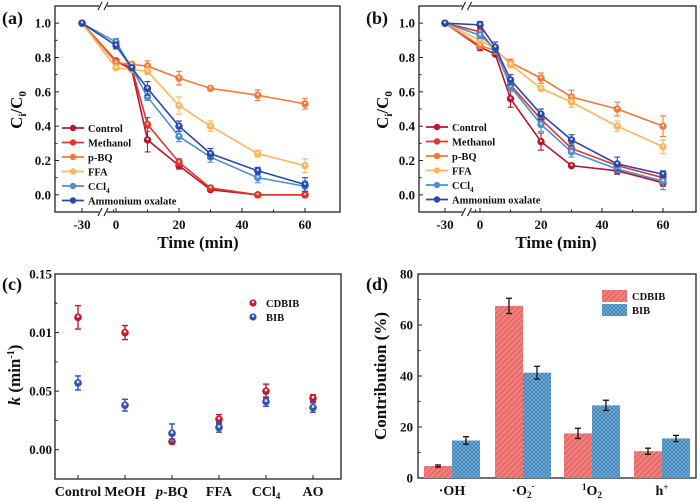  I want to click on tick-label-superscript: +, so click(665, 487).